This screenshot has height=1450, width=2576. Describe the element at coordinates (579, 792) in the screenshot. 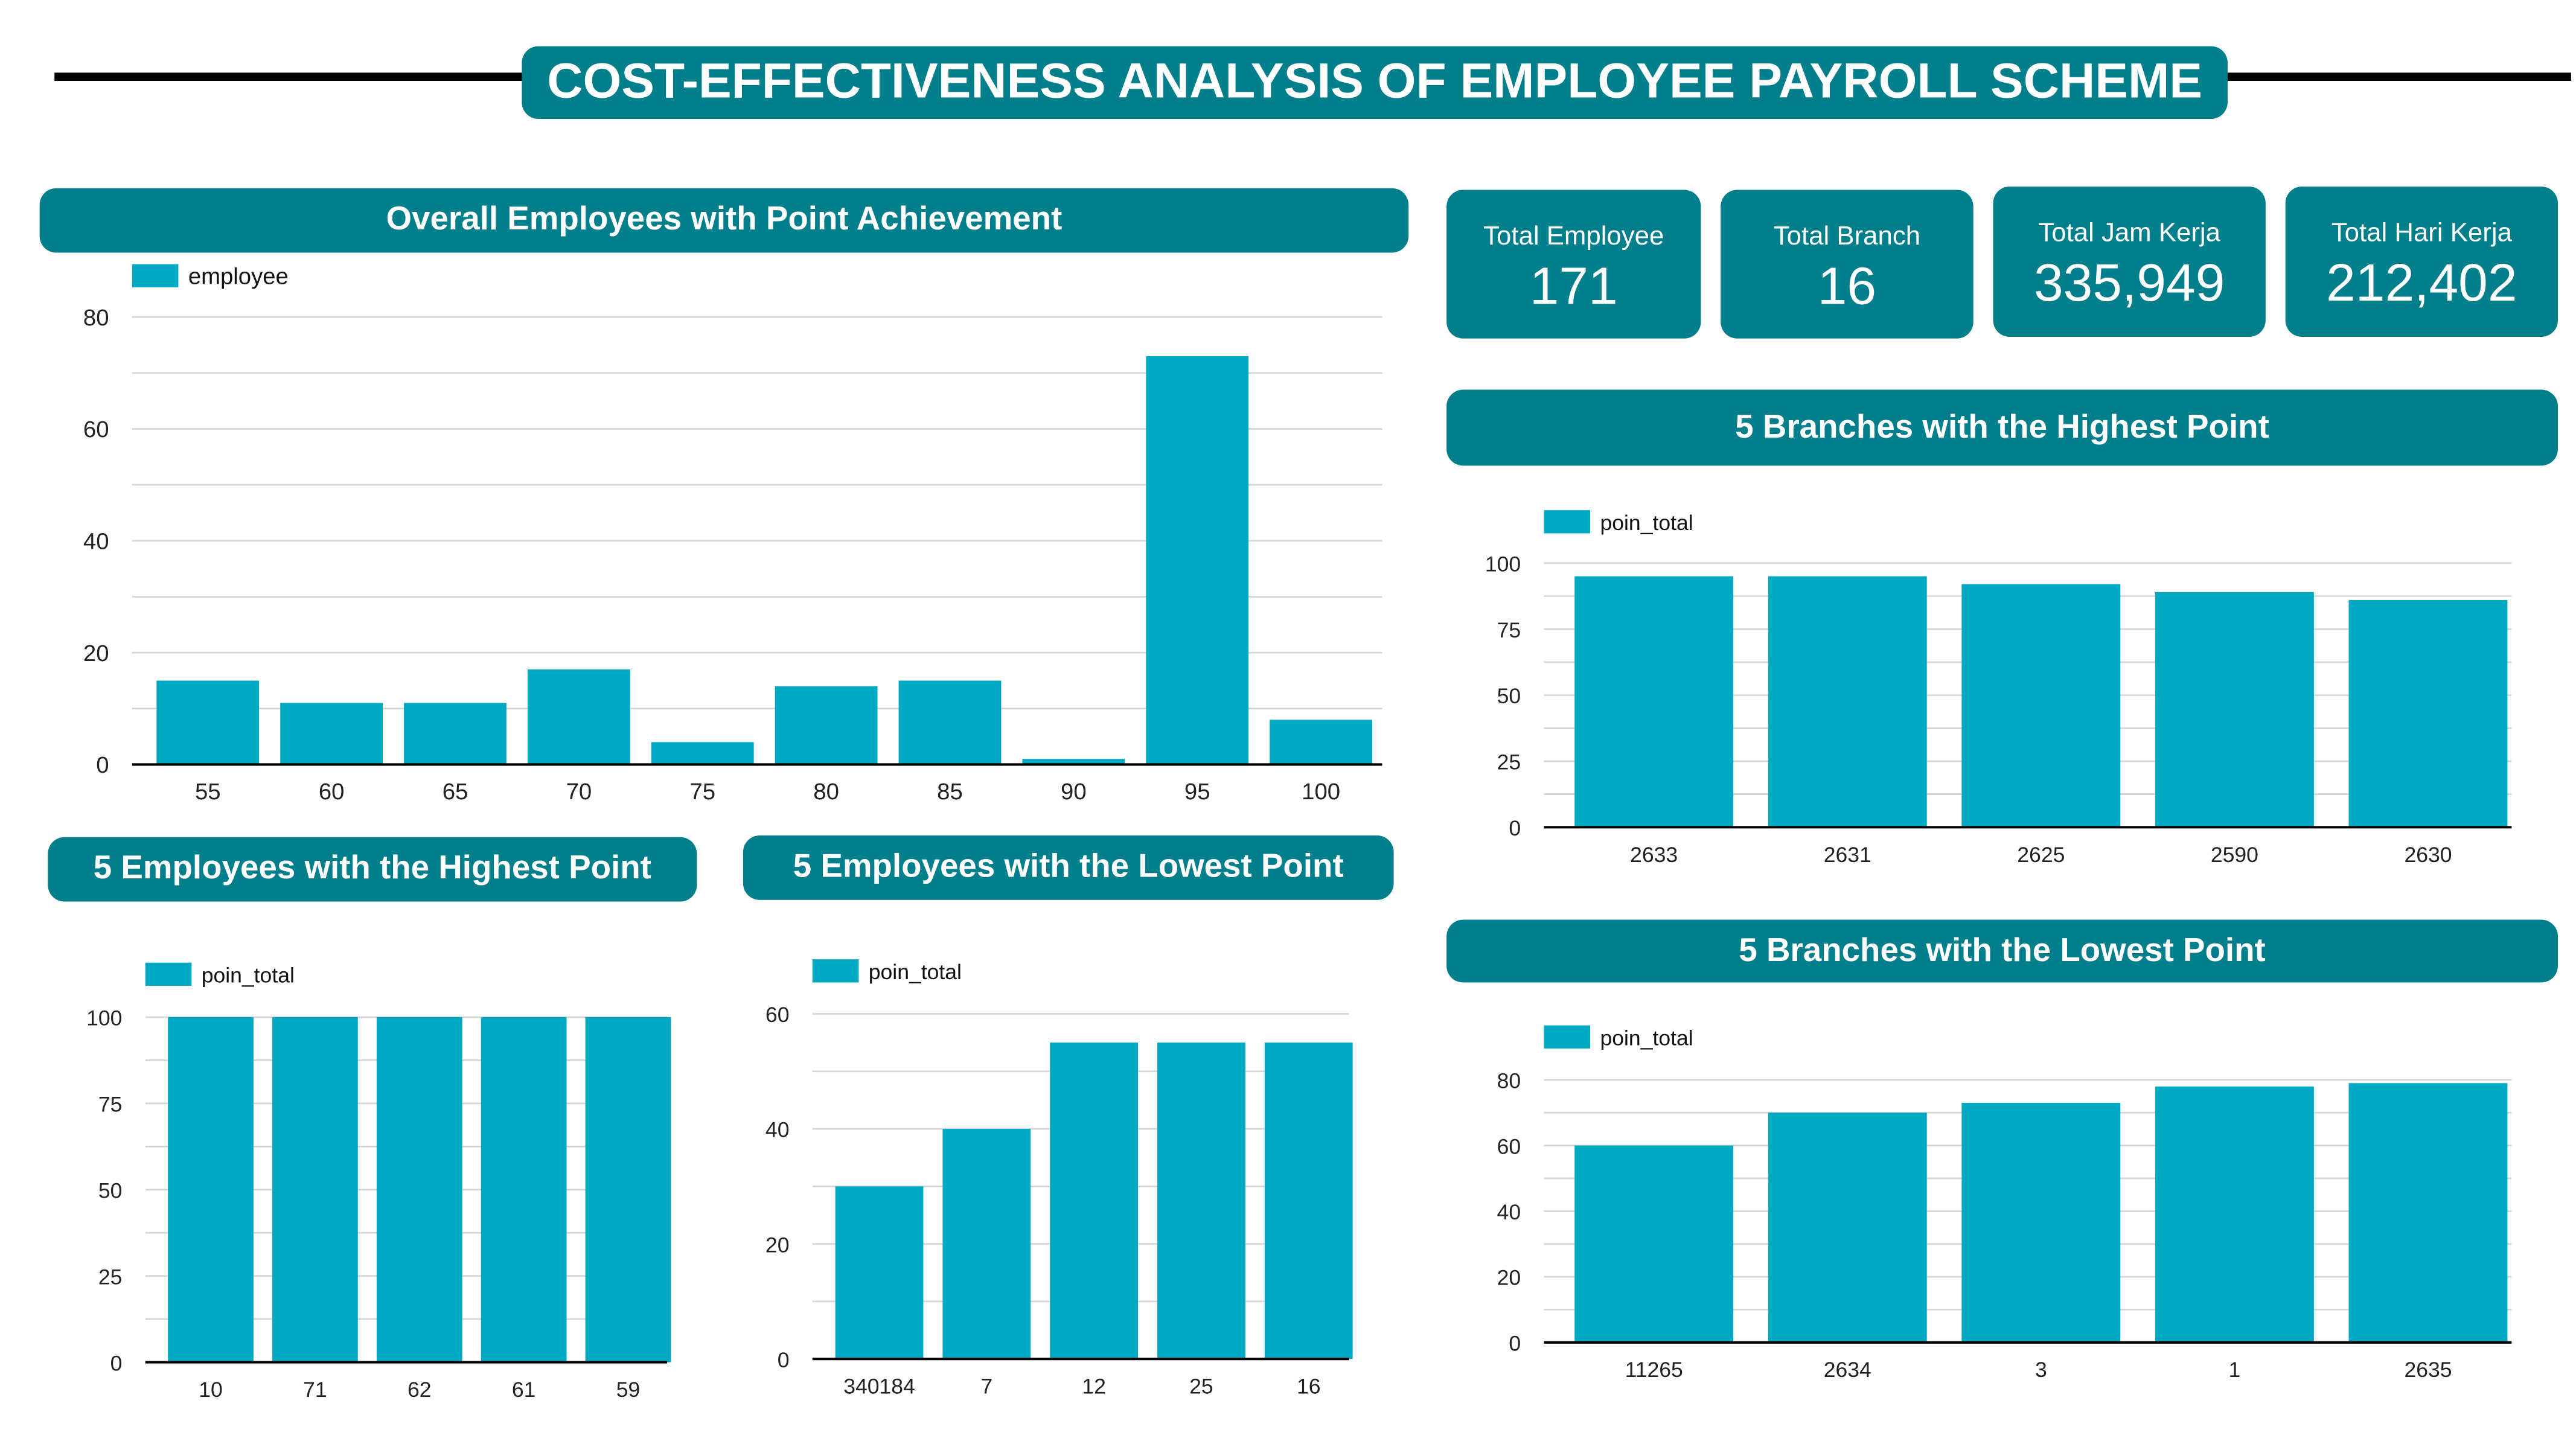

I see `x-tick-label: 70` at that location.